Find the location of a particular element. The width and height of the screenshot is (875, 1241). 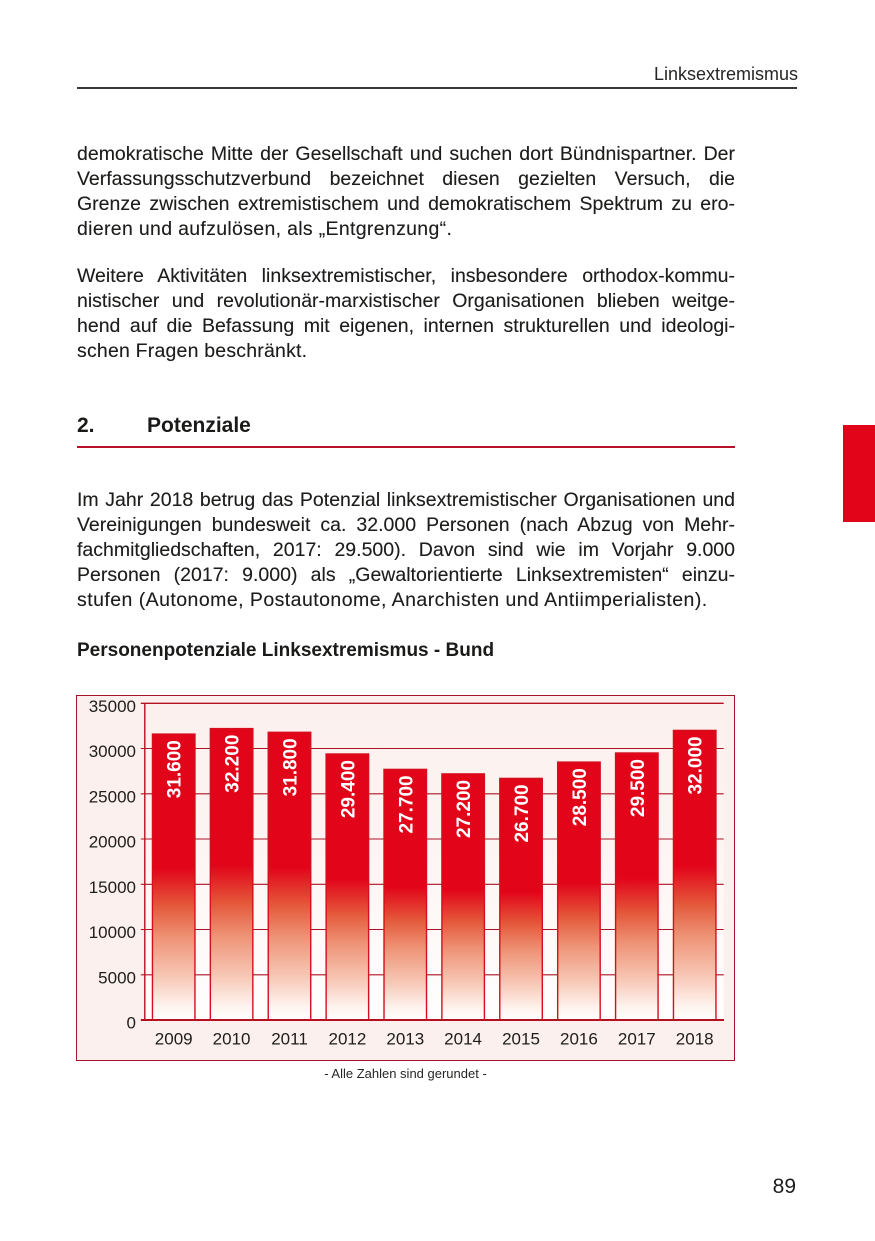

svg-text: 2015 is located at coordinates (521, 1038).